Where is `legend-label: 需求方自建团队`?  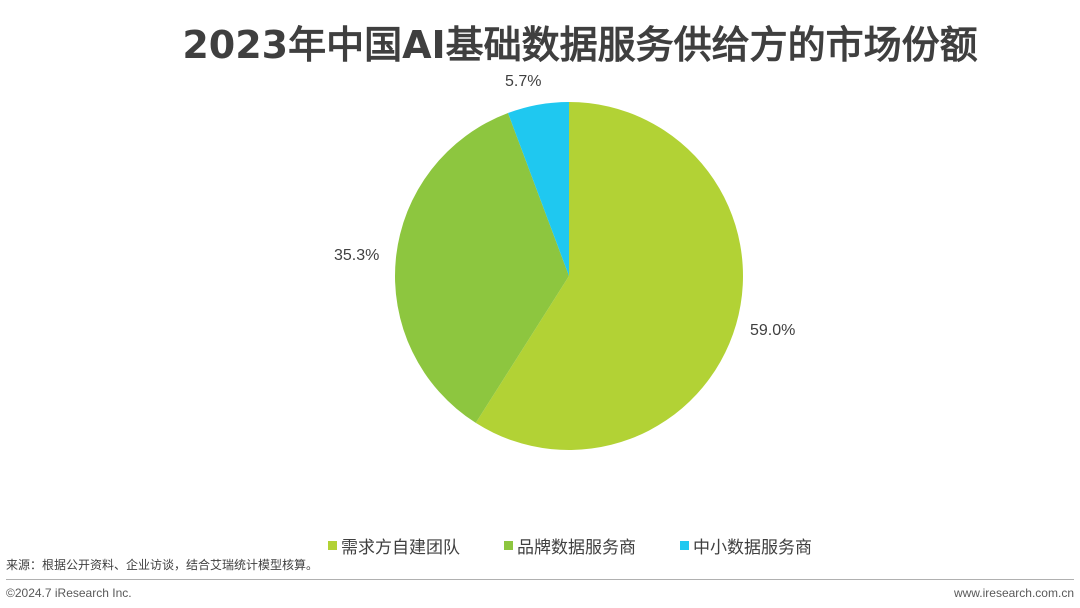 legend-label: 需求方自建团队 is located at coordinates (400, 547).